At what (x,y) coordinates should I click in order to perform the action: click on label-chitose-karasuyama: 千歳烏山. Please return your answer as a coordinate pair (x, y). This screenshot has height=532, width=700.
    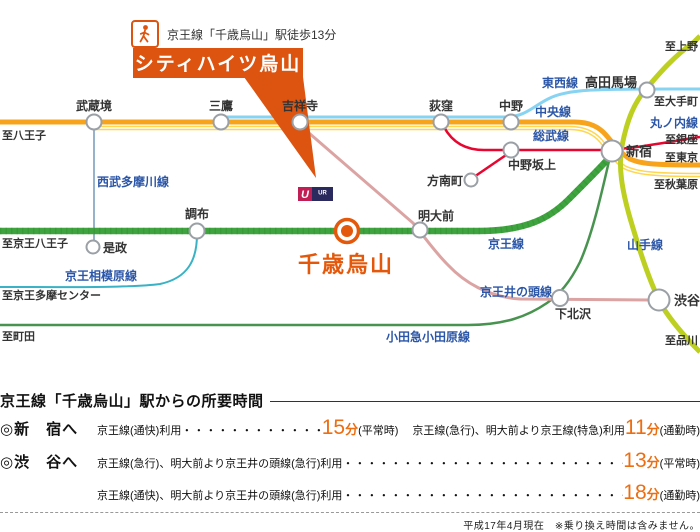
    Looking at the image, I should click on (346, 264).